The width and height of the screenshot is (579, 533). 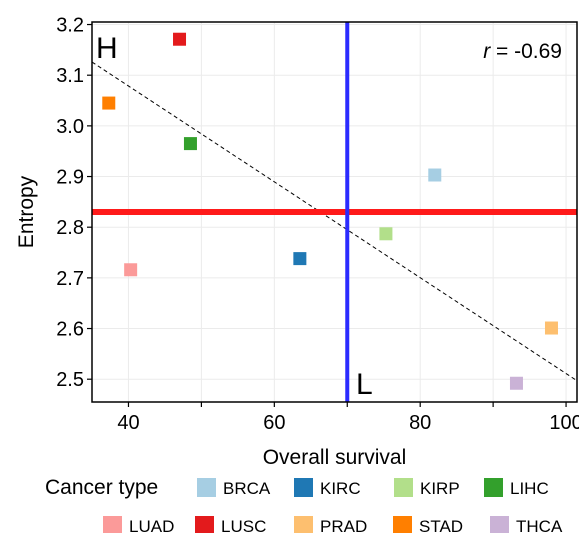 I want to click on legend-label-luad: LUAD, so click(x=151, y=525).